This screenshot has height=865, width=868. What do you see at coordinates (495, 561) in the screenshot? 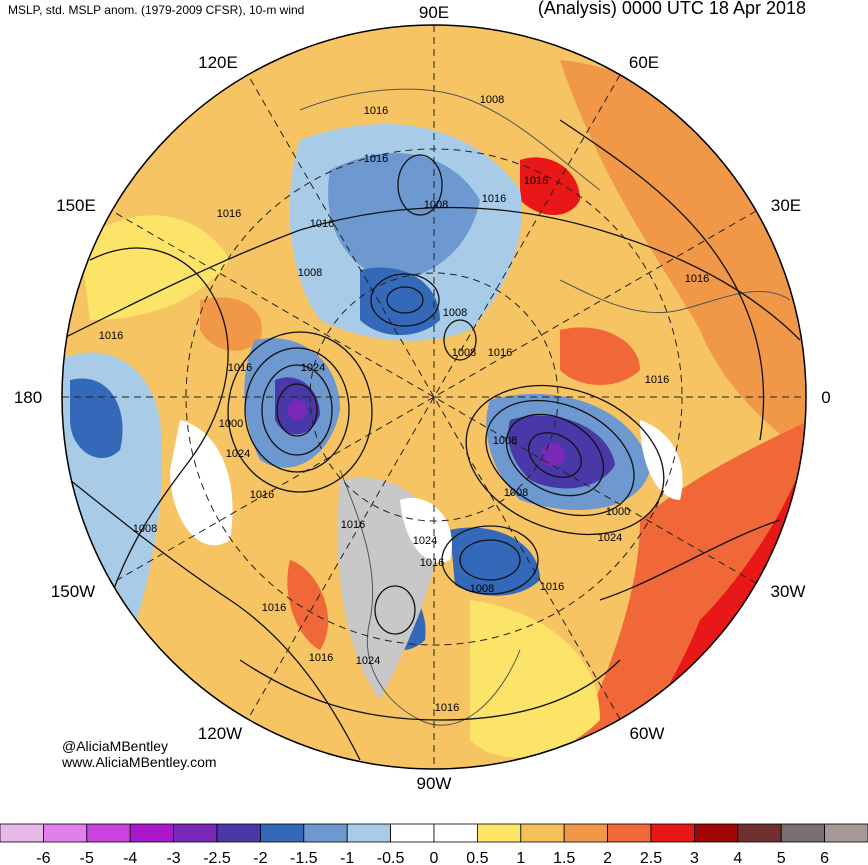
I see `anomaly-cool-region` at bounding box center [495, 561].